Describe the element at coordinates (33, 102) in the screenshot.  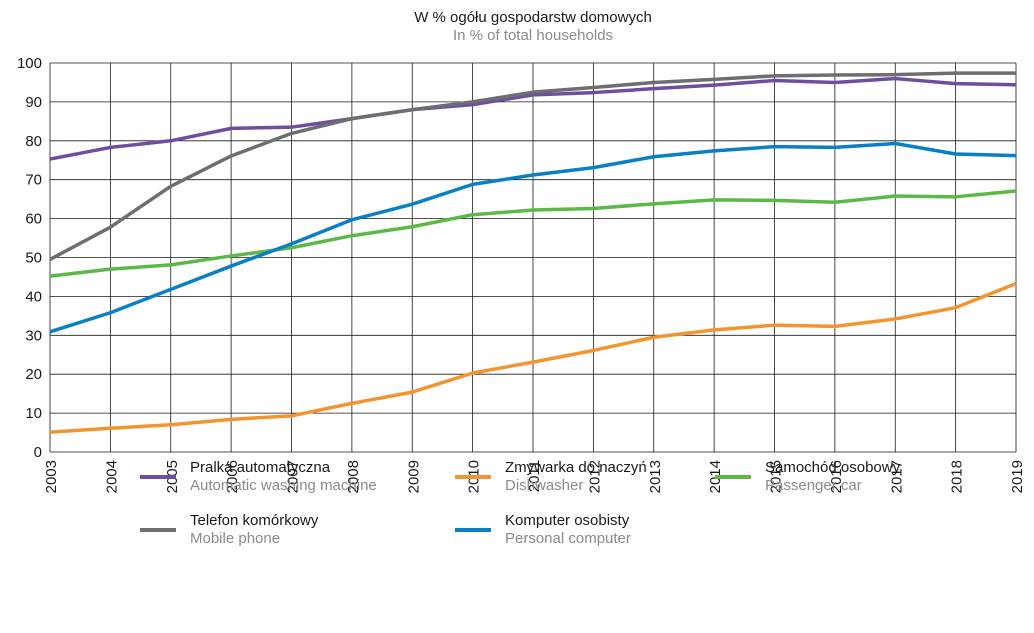
I see `y-tick-label: 90` at that location.